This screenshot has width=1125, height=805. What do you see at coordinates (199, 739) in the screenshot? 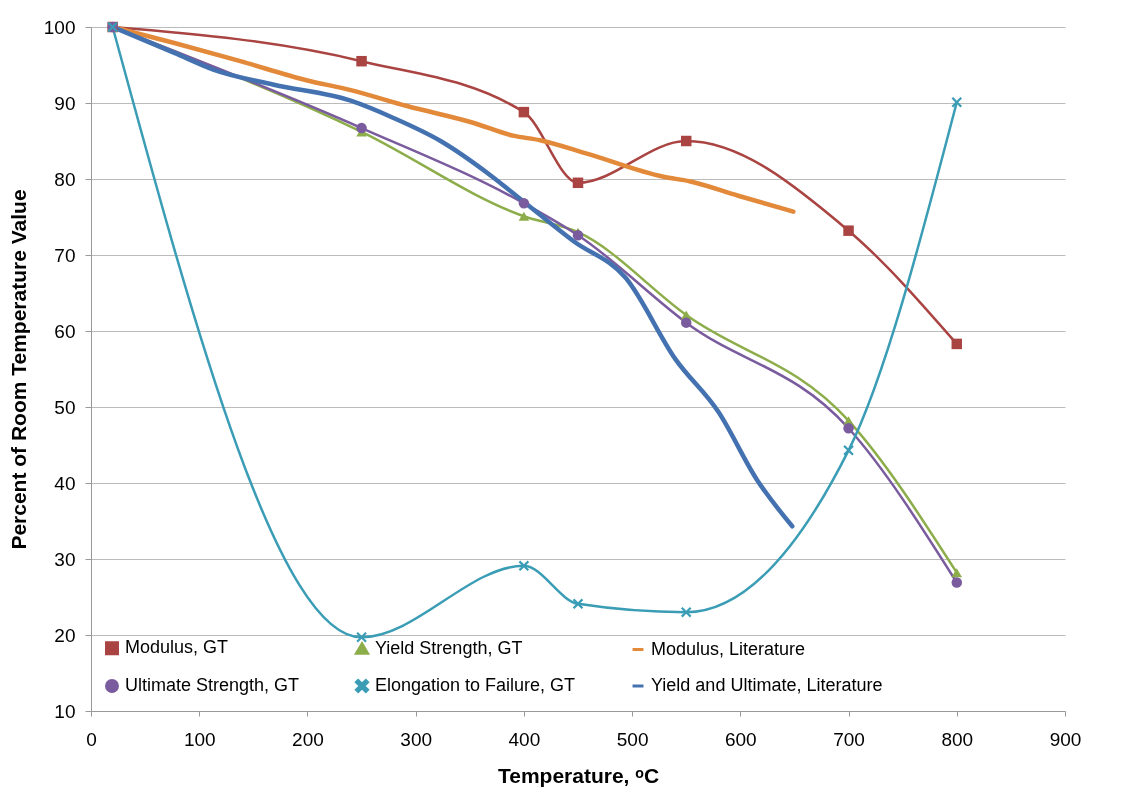
I see `x-tick-label: 100` at bounding box center [199, 739].